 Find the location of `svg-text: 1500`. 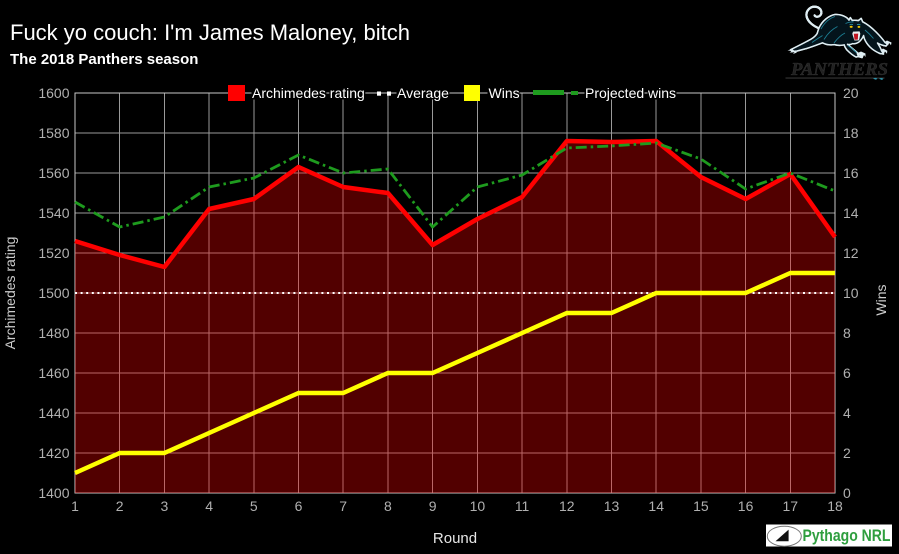

svg-text: 1500 is located at coordinates (53, 293).